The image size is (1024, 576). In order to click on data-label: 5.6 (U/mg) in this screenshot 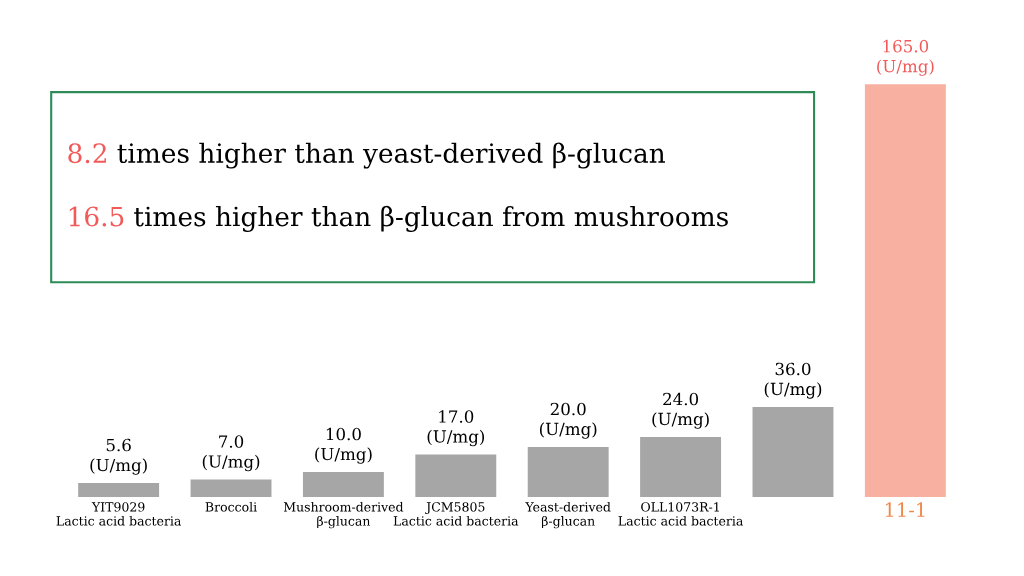, I will do `click(118, 456)`.